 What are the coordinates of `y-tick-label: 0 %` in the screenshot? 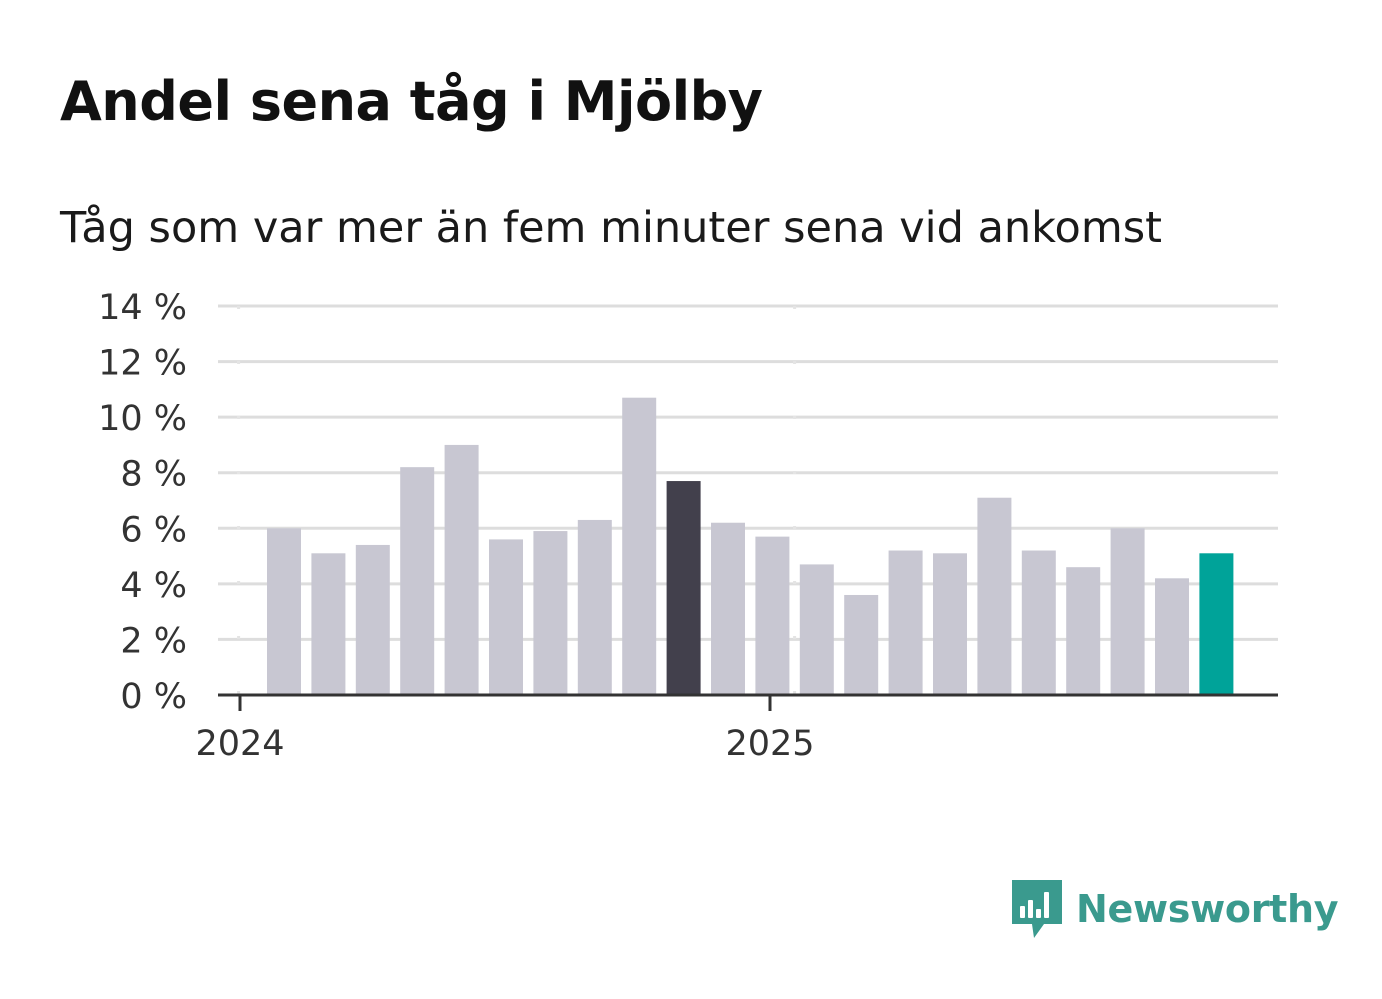 It's located at (153, 697).